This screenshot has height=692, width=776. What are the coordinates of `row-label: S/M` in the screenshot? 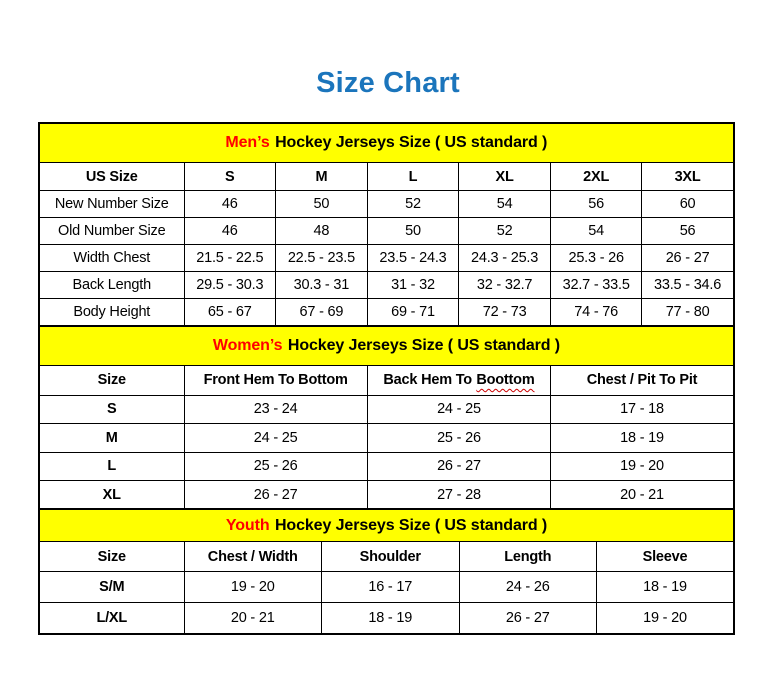 It's located at (111, 587).